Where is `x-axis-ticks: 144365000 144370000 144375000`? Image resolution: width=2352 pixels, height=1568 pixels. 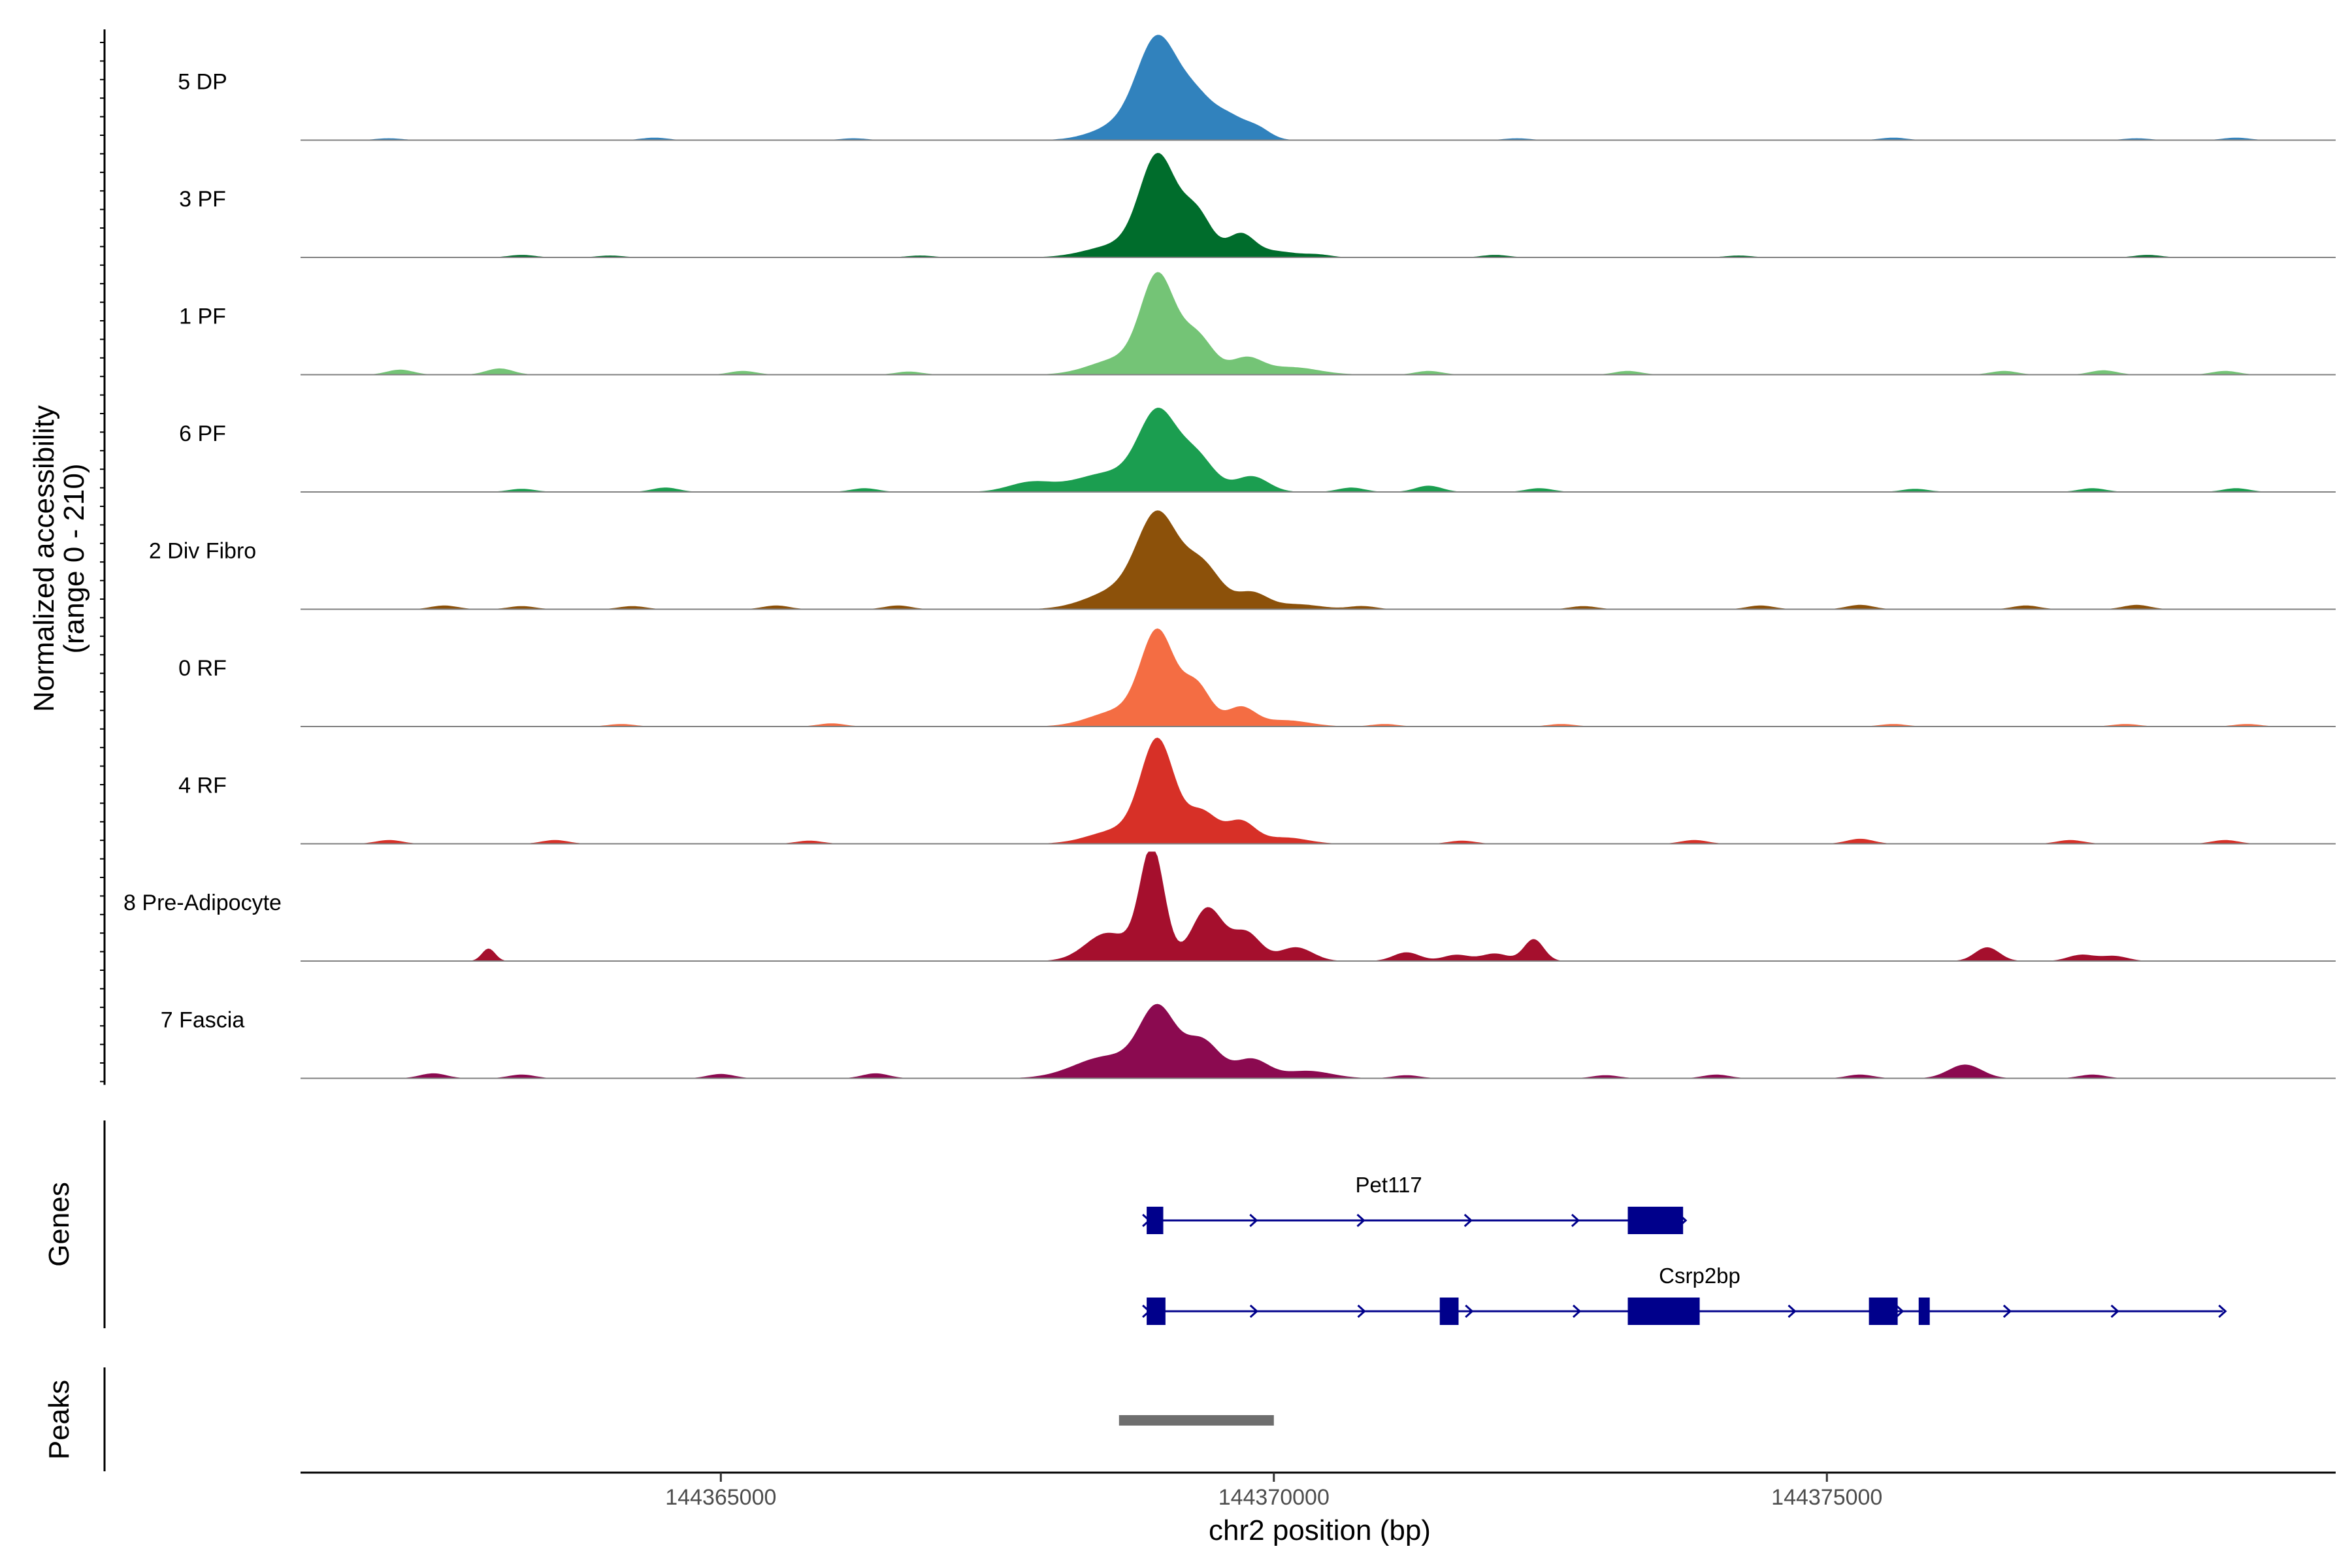
x-axis-ticks: 144365000 144370000 144375000 is located at coordinates (1273, 1491).